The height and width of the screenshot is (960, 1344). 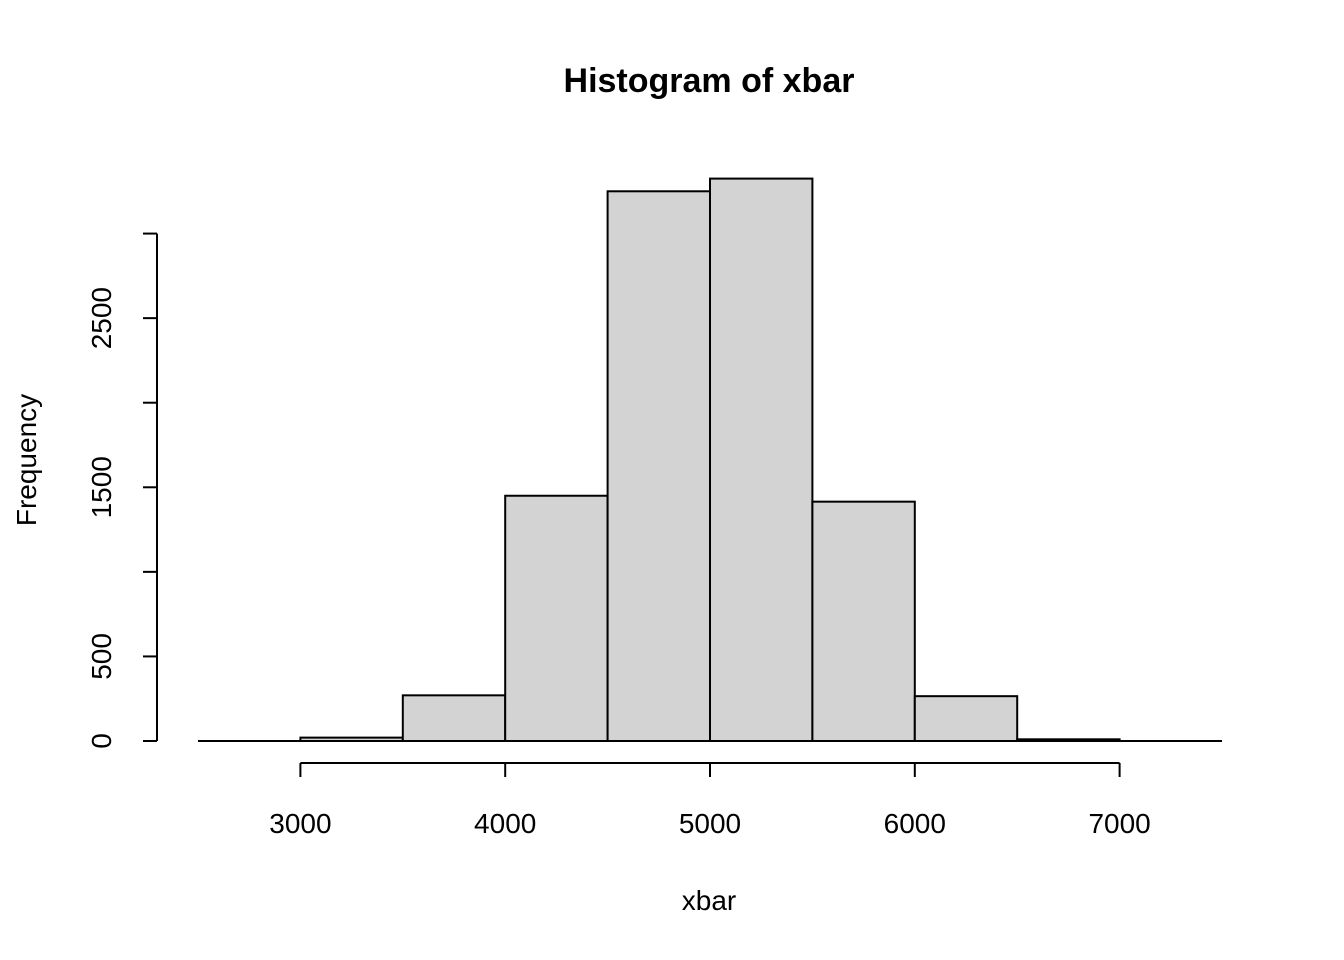 What do you see at coordinates (915, 823) in the screenshot?
I see `x-tick-label: 6000` at bounding box center [915, 823].